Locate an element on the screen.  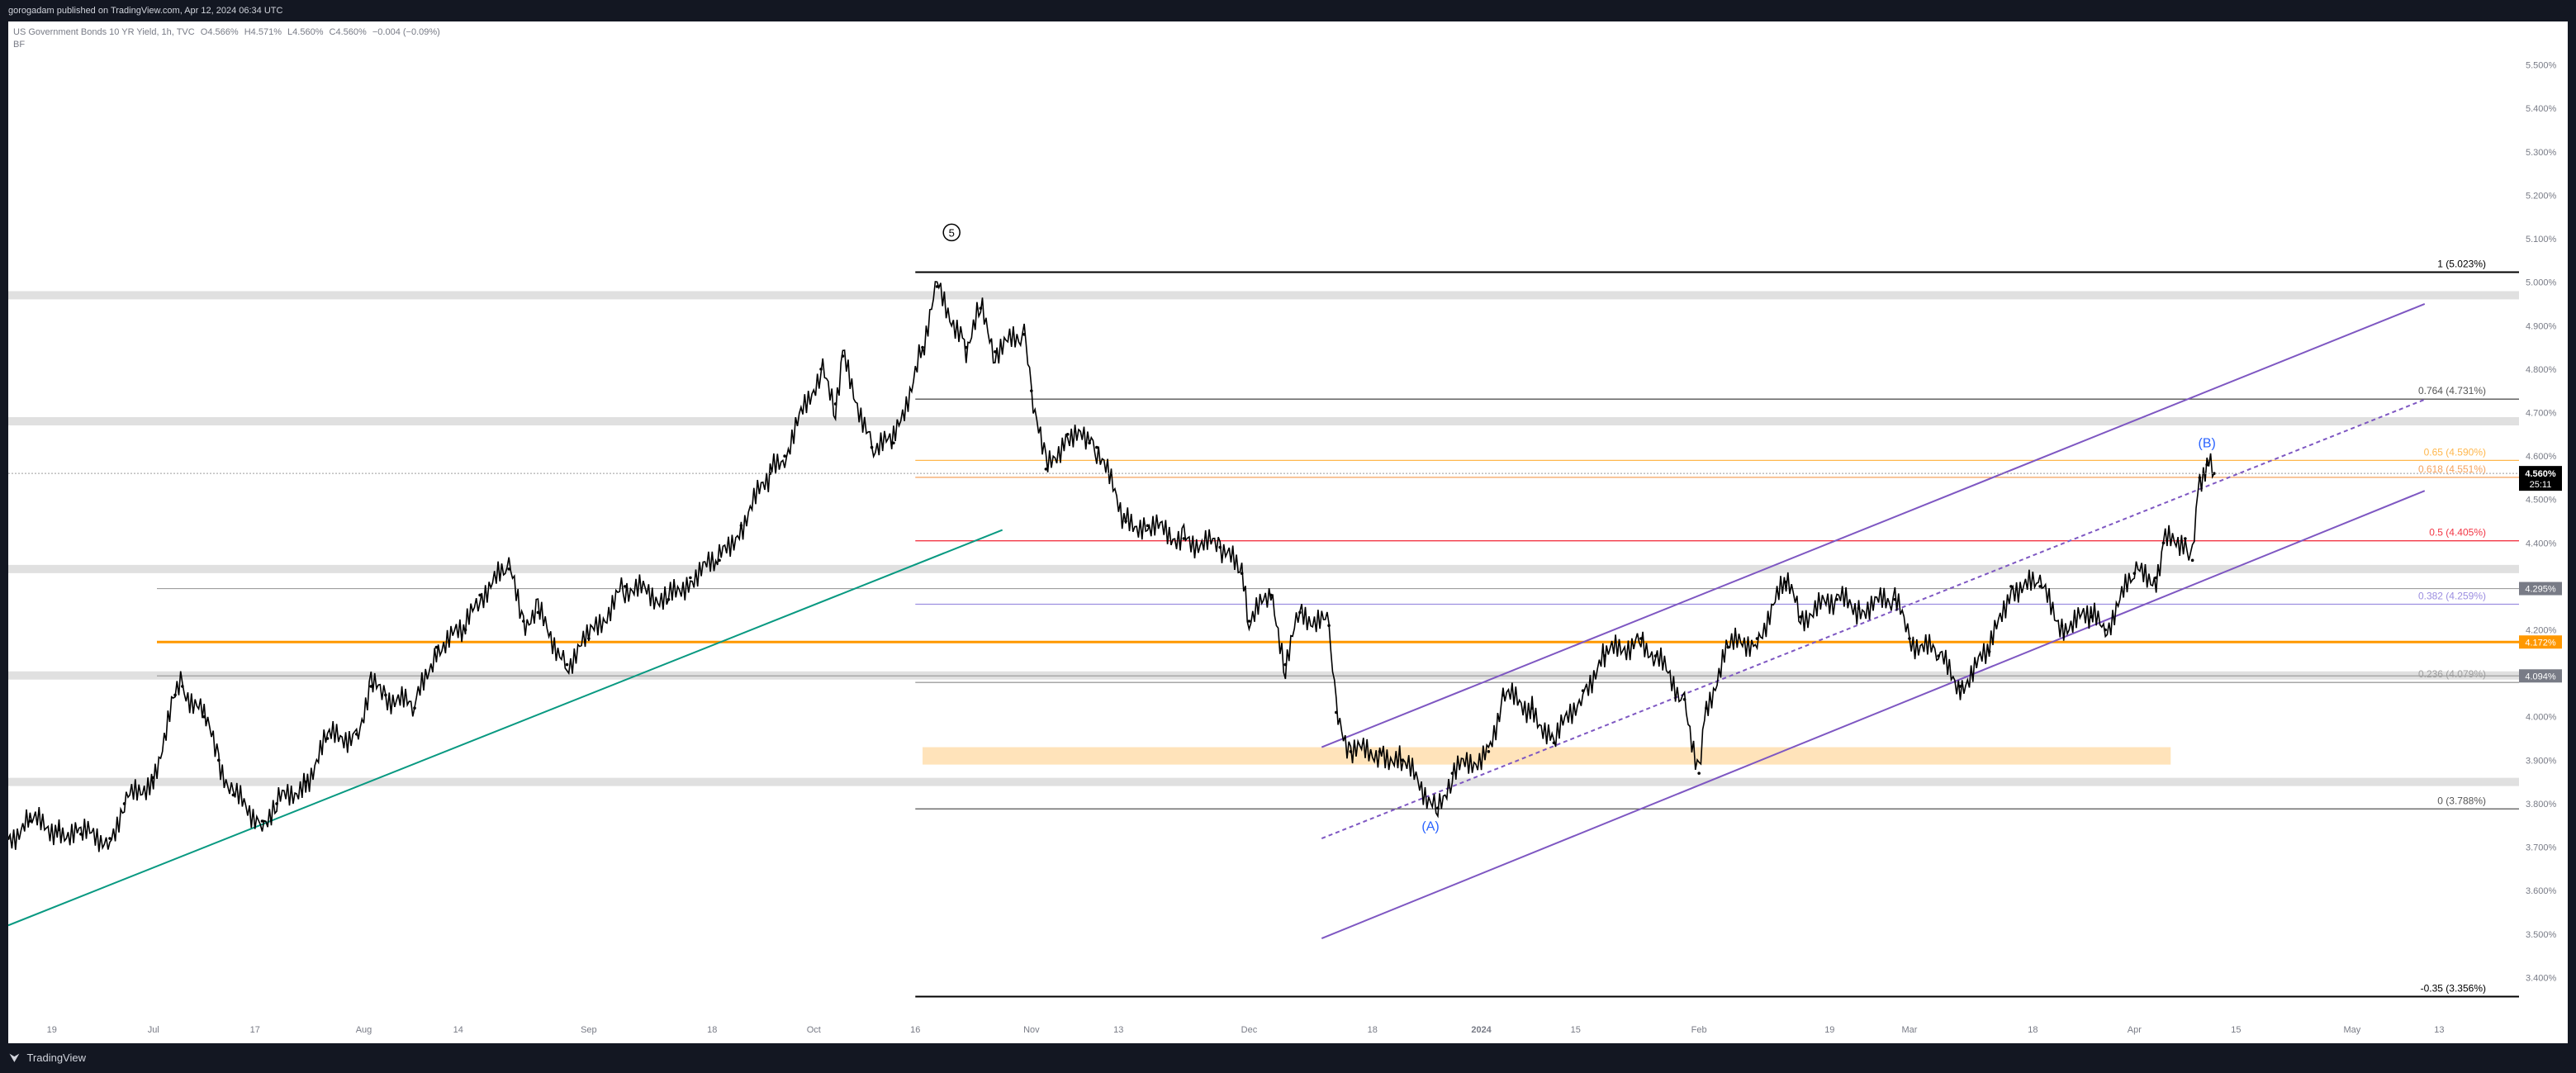
wave-label-2: (B) is located at coordinates (2207, 444).